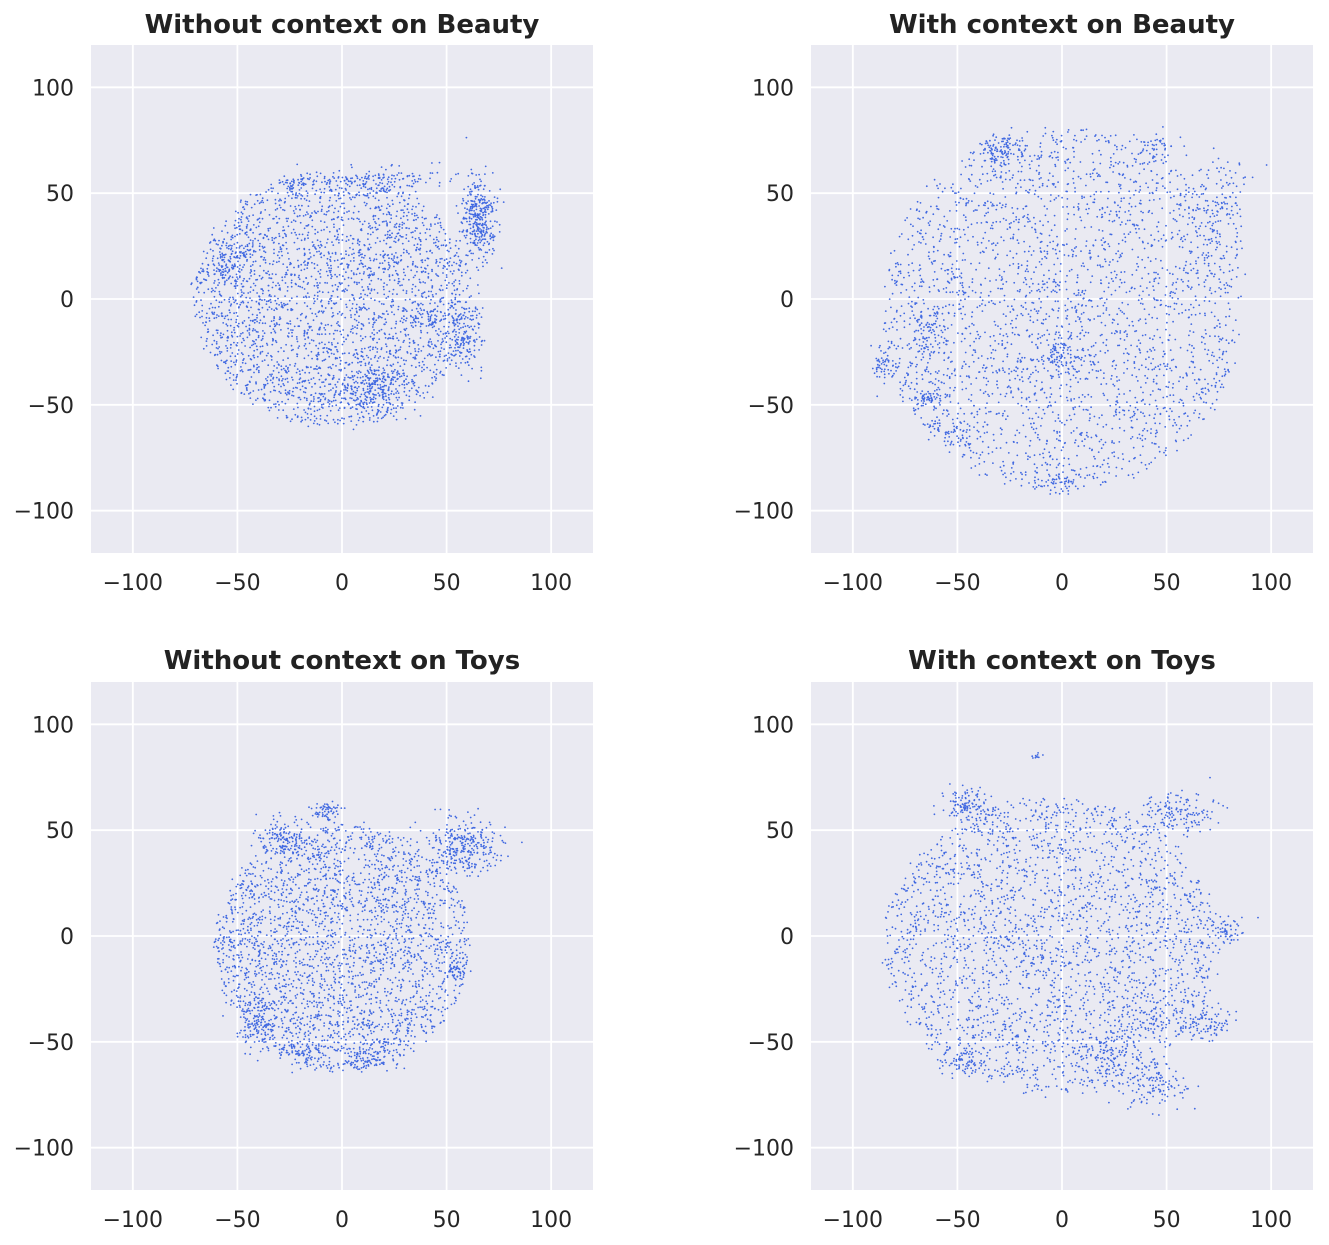  I want to click on y-tick-label: 0, so click(67, 300).